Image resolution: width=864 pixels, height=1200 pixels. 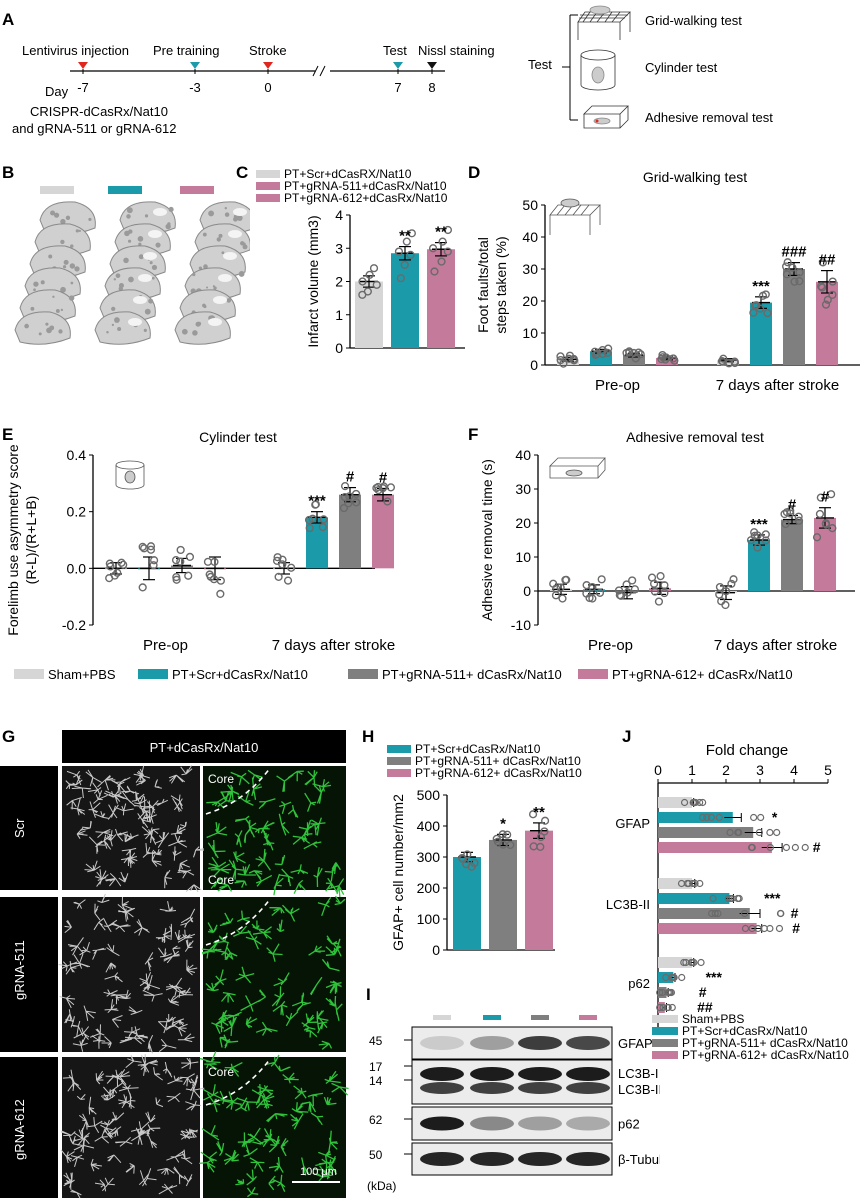 What do you see at coordinates (628, 904) in the screenshot?
I see `category-label: LC3B-II` at bounding box center [628, 904].